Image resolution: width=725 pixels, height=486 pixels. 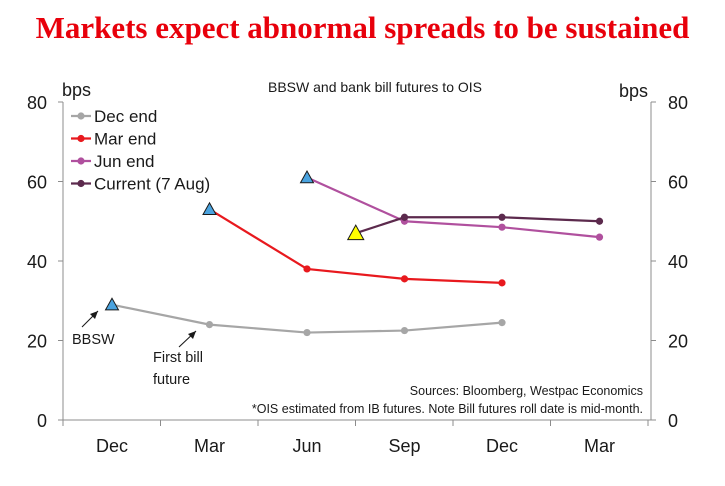 What do you see at coordinates (375, 87) in the screenshot?
I see `chart-title: BBSW and bank bill futures to OIS` at bounding box center [375, 87].